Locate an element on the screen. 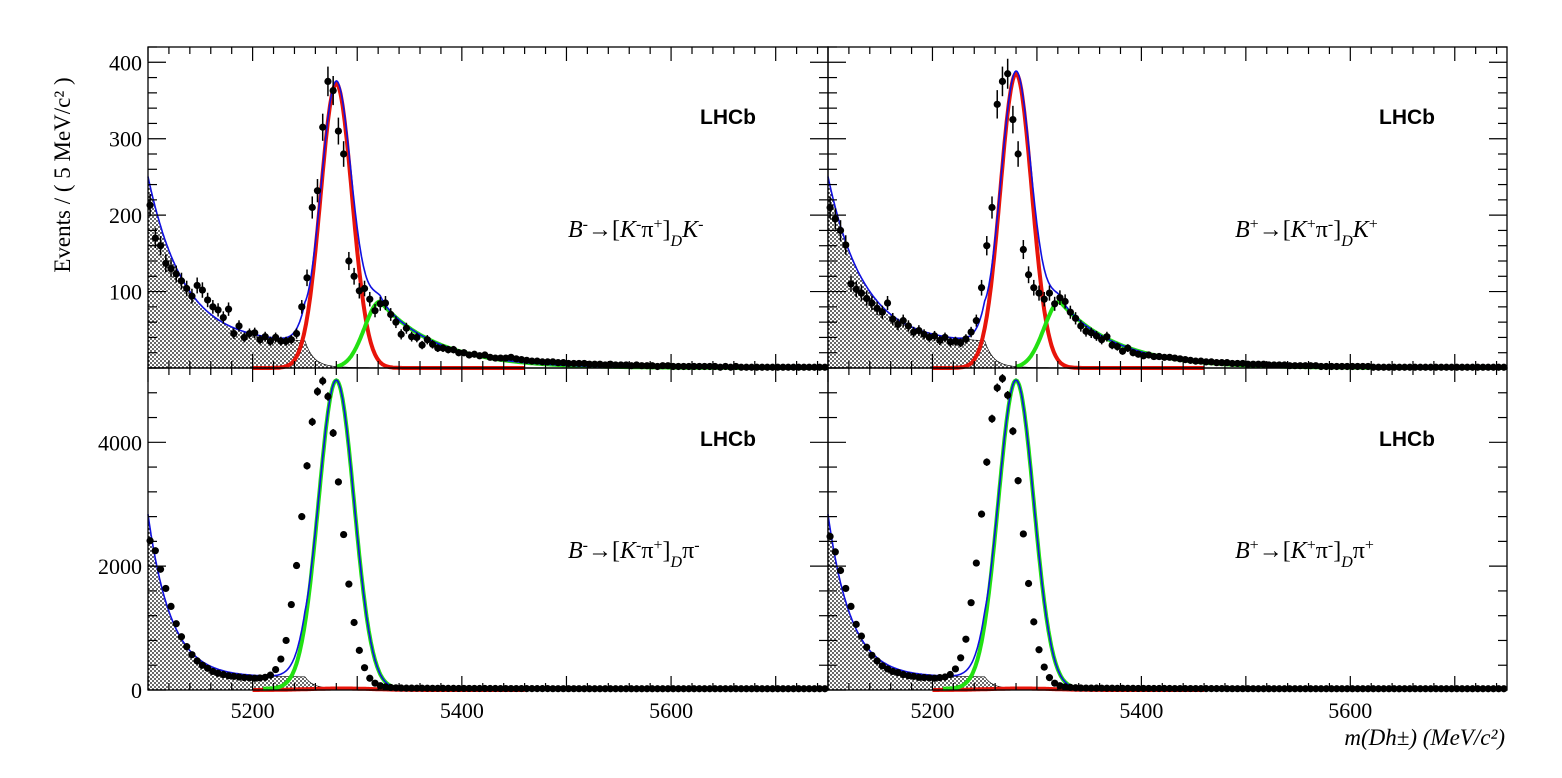  x-tick-label: 5600 is located at coordinates (1350, 710).